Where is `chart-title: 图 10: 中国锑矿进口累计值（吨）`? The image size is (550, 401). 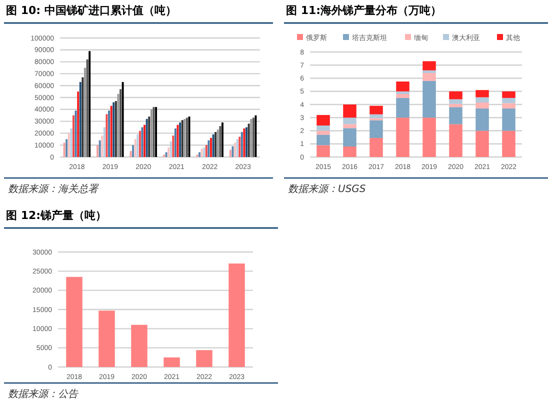 chart-title: 图 10: 中国锑矿进口累计值（吨） is located at coordinates (91, 10).